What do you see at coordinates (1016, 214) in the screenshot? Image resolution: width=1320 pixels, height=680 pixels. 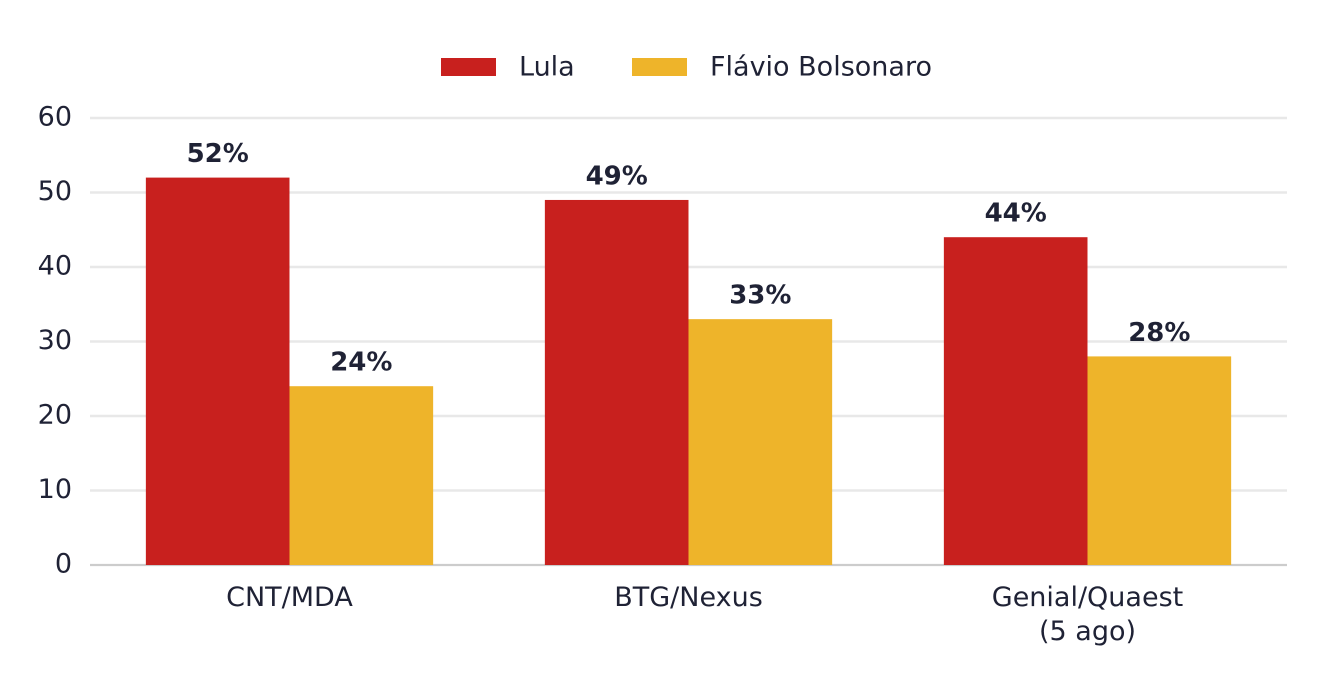 I see `value-label: 44%` at bounding box center [1016, 214].